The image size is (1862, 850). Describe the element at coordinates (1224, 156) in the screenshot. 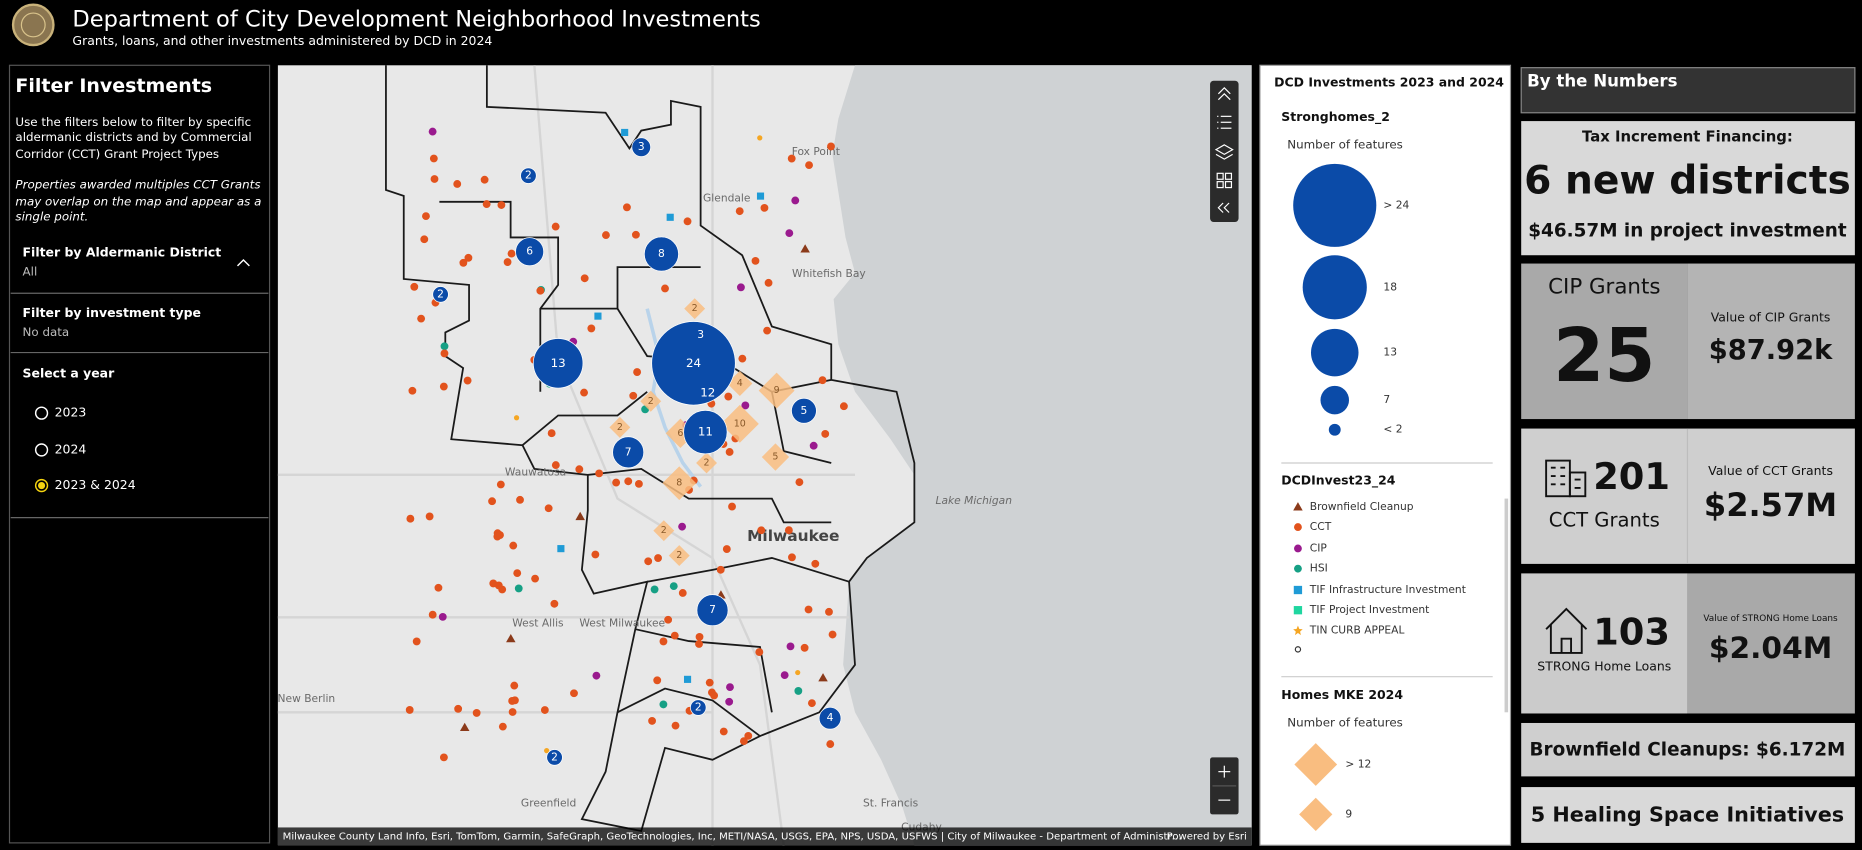

I see `layers-button` at that location.